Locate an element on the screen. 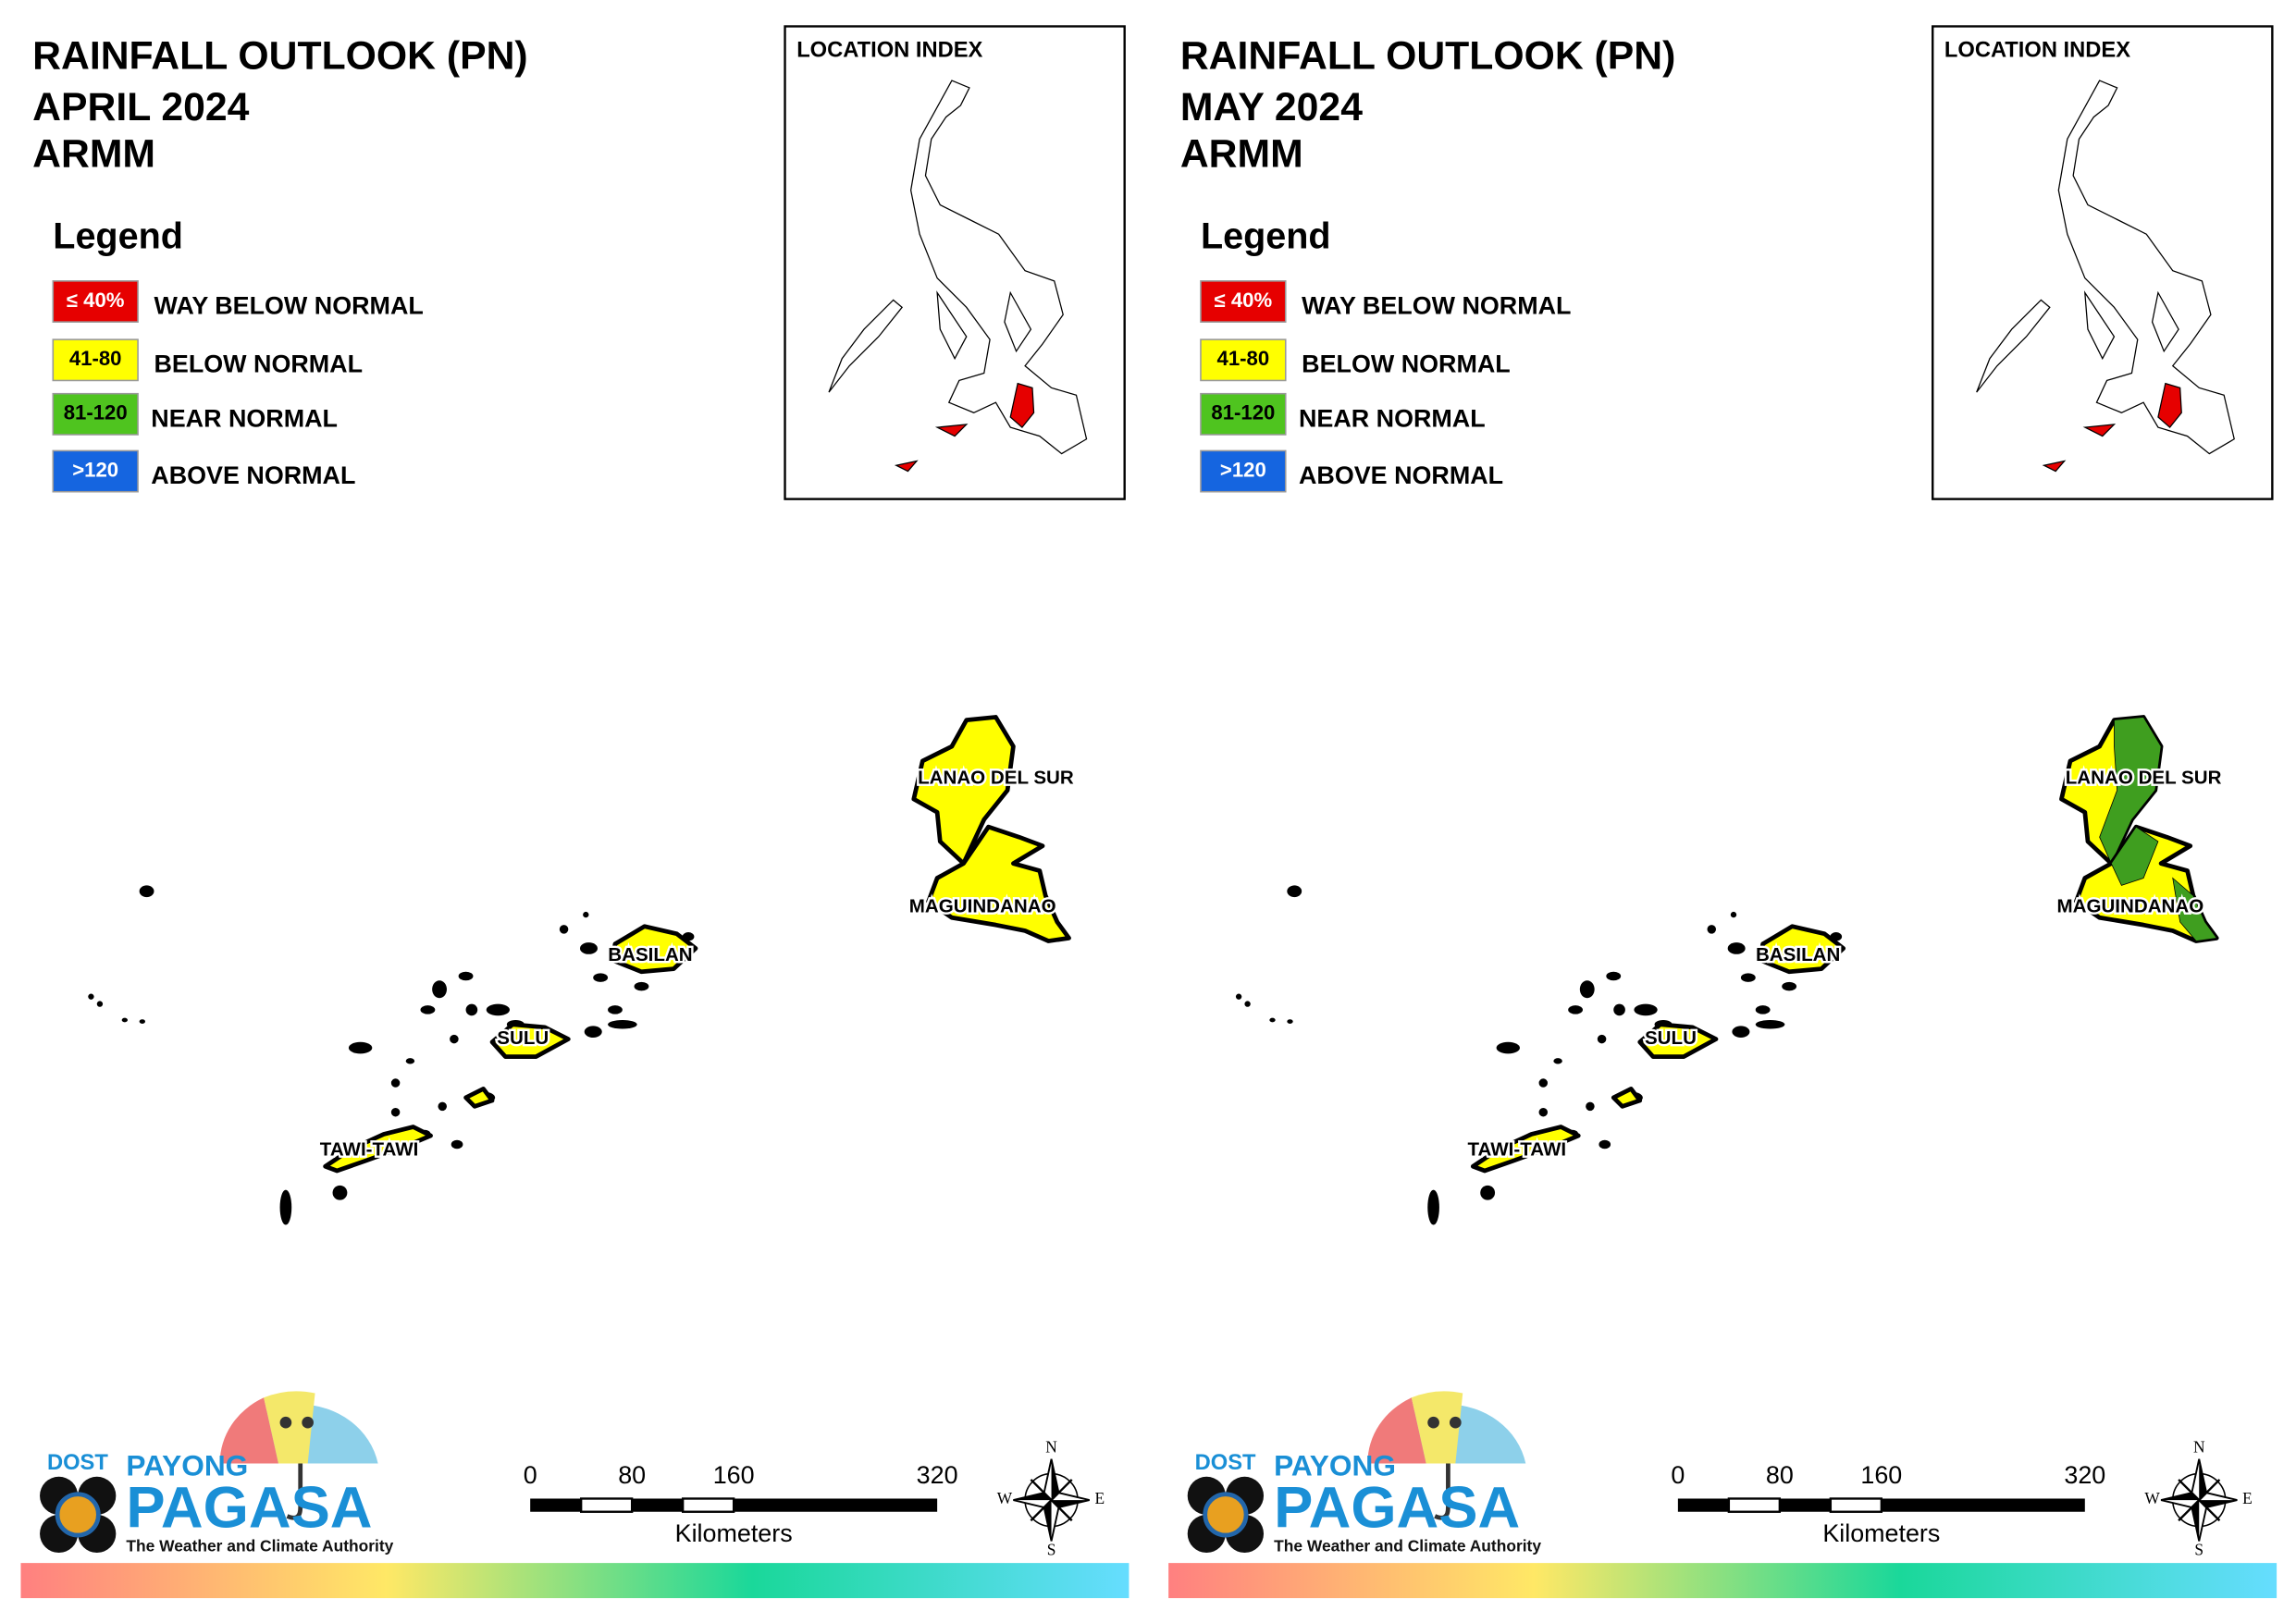  logo-tagline: The Weather and Climate Authority is located at coordinates (1407, 1545).